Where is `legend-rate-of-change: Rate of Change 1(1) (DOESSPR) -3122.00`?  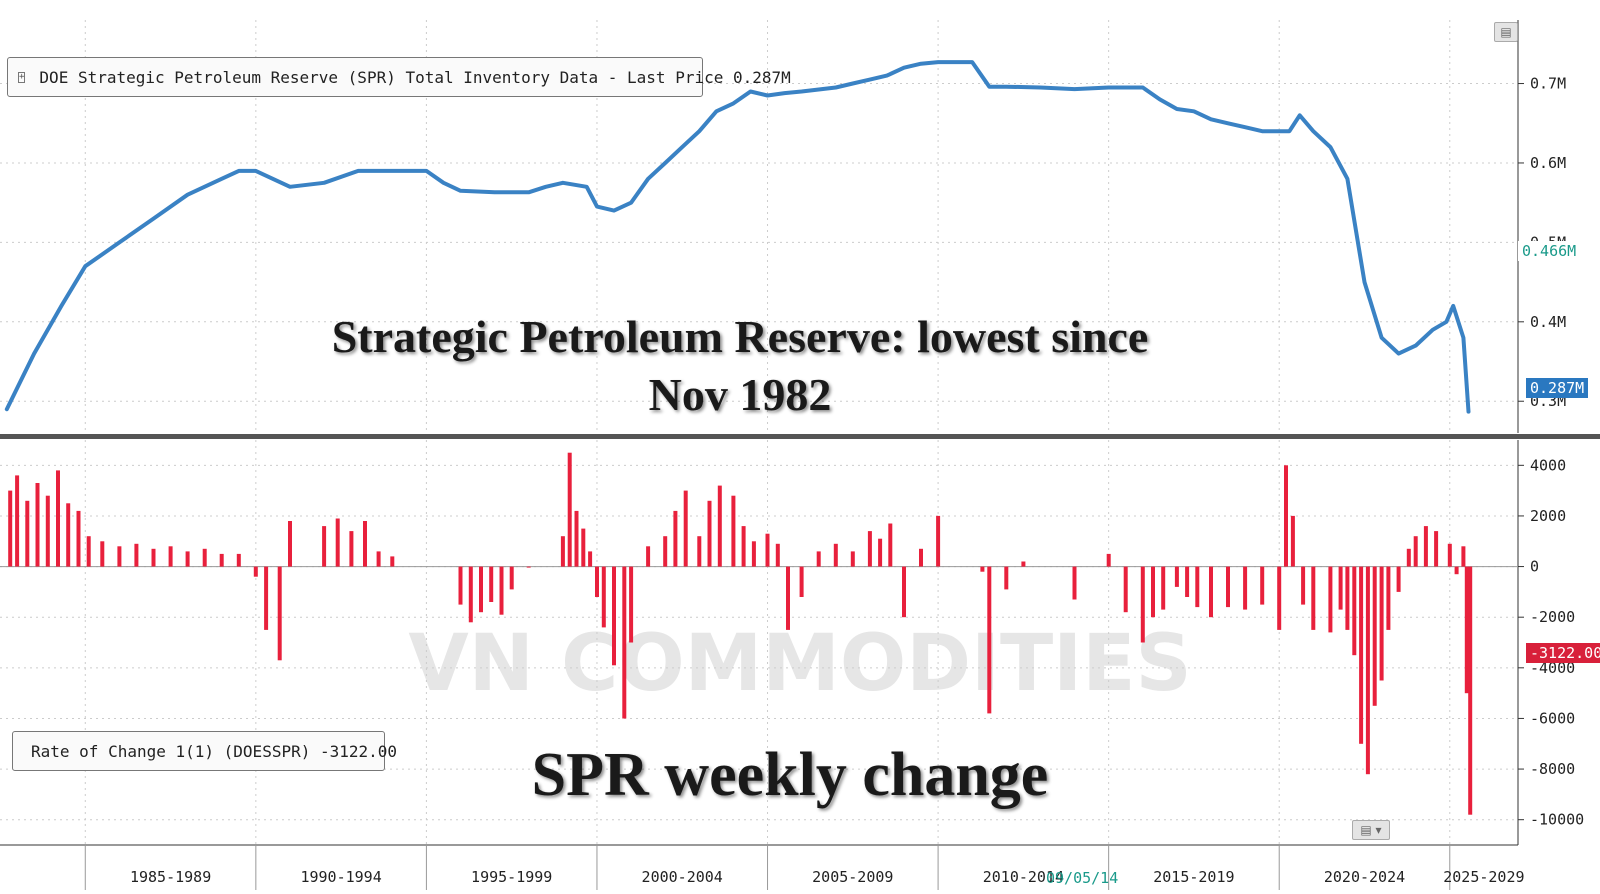 legend-rate-of-change: Rate of Change 1(1) (DOESSPR) -3122.00 is located at coordinates (204, 751).